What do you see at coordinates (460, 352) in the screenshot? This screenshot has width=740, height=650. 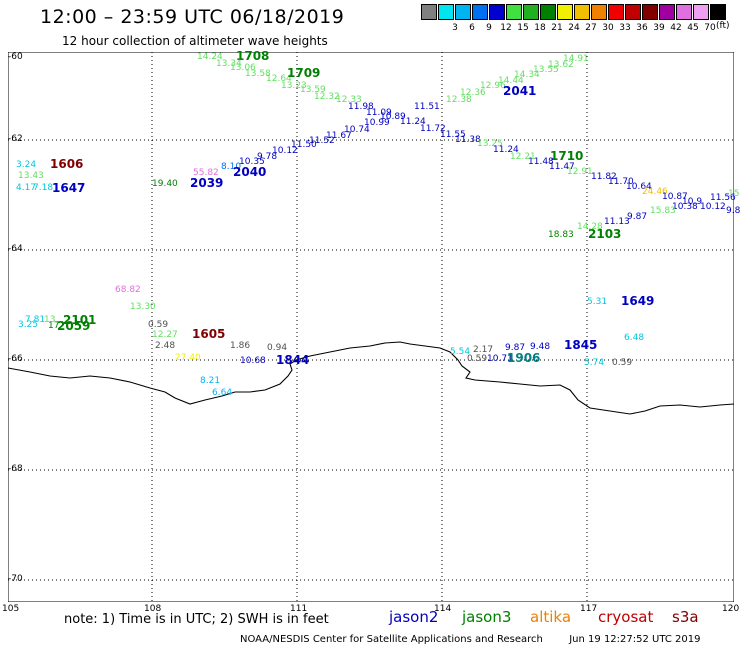 I see `wave-height-label: 5.54` at bounding box center [460, 352].